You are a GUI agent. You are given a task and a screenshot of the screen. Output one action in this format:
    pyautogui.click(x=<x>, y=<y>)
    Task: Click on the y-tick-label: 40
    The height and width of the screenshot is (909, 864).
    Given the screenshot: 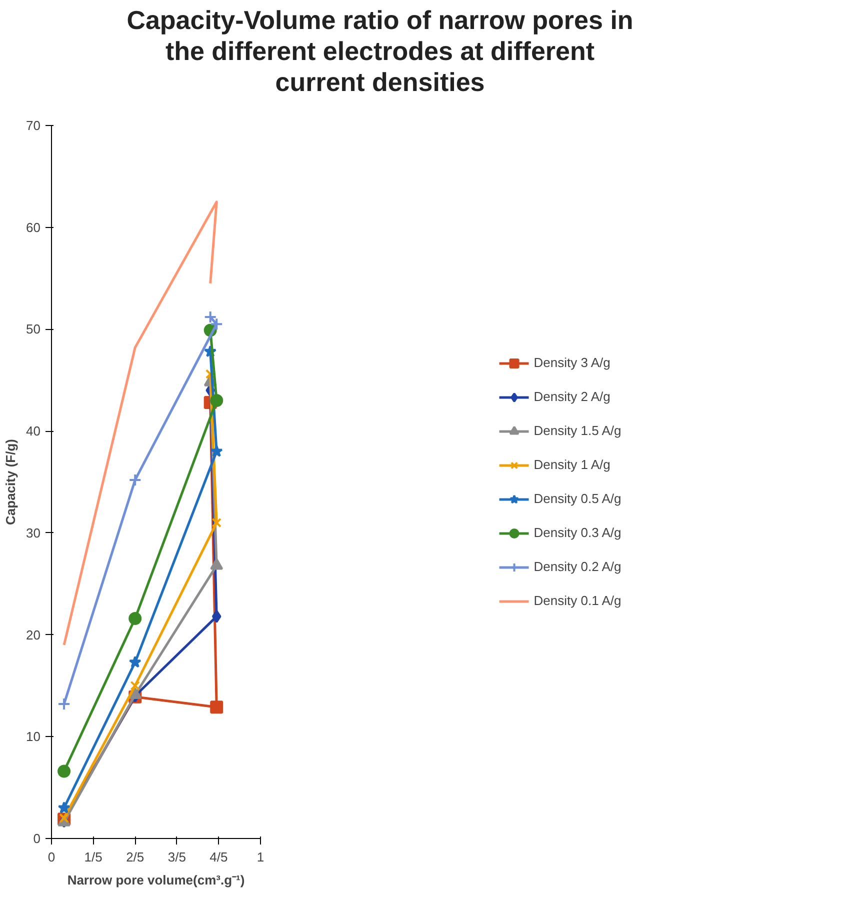 What is the action you would take?
    pyautogui.click(x=33, y=431)
    